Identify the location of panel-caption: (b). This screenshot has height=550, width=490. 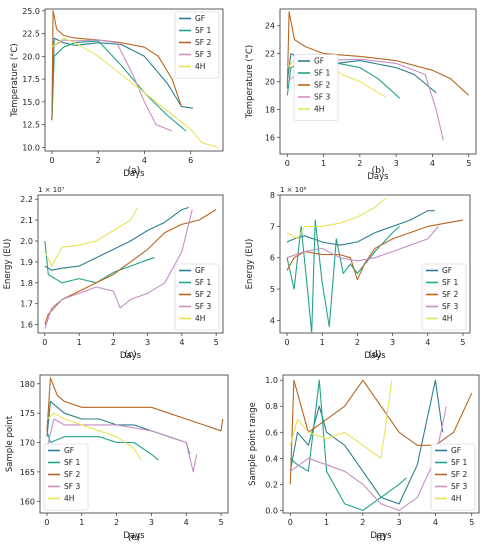
(378, 170).